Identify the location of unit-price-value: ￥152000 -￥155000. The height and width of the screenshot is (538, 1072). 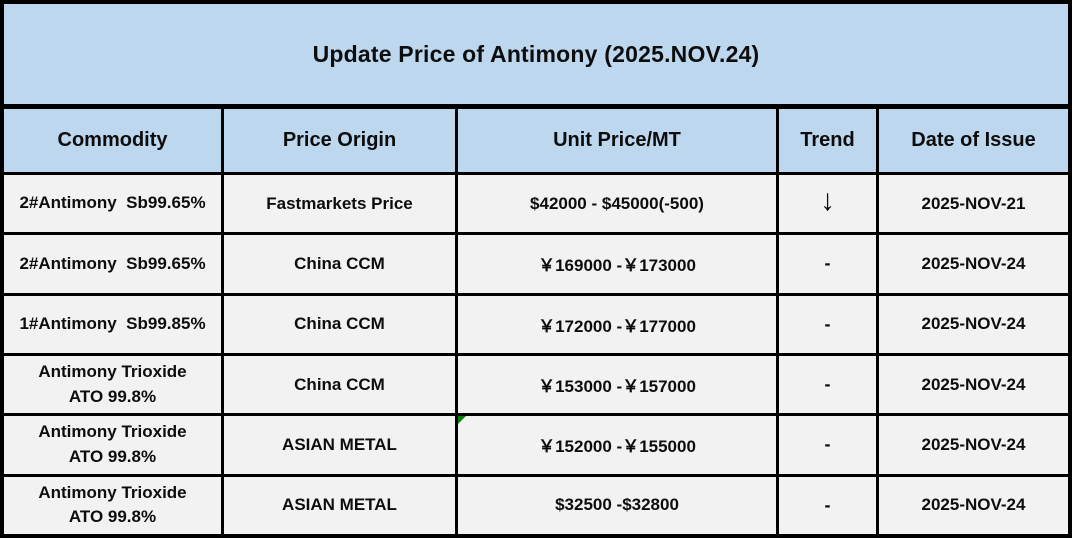
(617, 447).